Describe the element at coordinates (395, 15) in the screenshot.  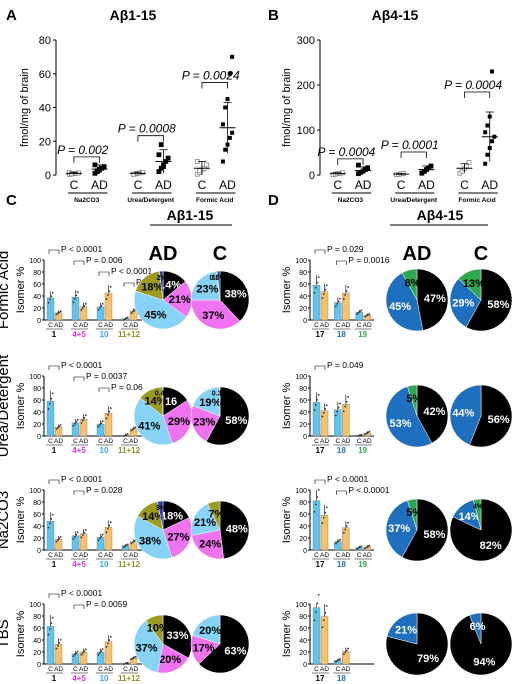
I see `chart-title: Aβ4-15` at that location.